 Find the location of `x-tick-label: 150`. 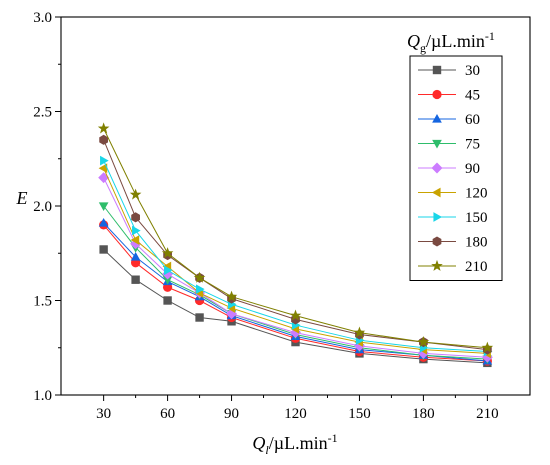

x-tick-label: 150 is located at coordinates (359, 414).